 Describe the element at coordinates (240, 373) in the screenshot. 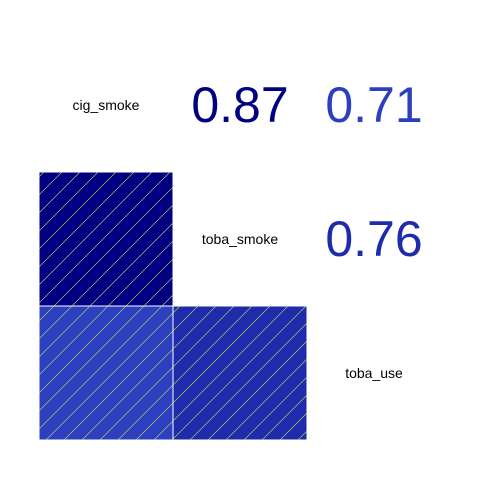

I see `hatch-toba_use-toba_smoke` at that location.